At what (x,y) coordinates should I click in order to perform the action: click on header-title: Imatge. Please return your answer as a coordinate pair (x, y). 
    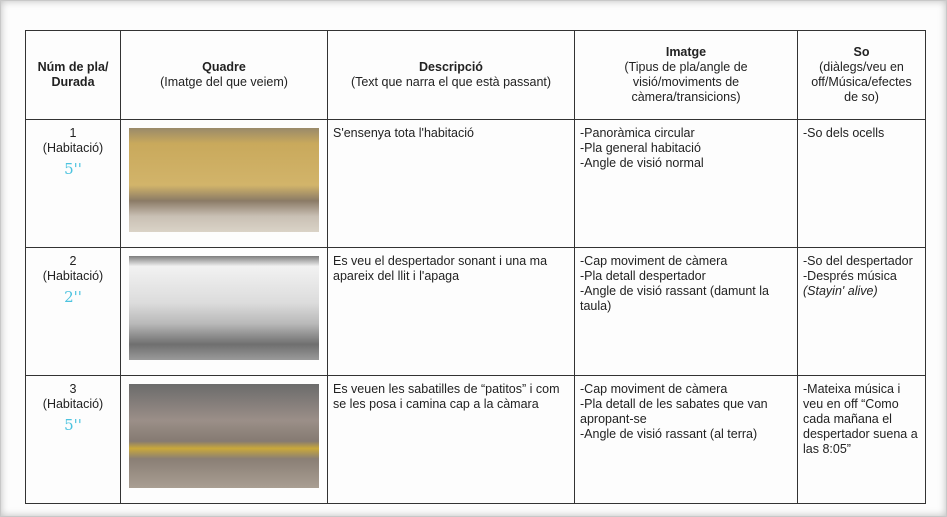
    Looking at the image, I should click on (686, 52).